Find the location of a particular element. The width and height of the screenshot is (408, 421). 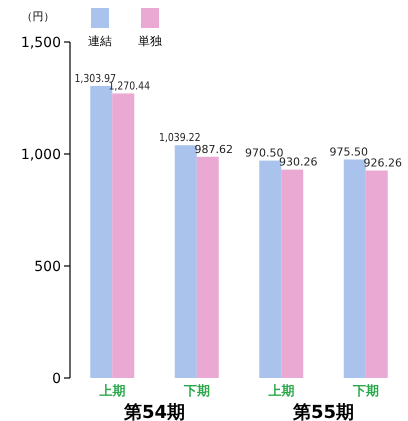

data-label: 1,039.22 is located at coordinates (183, 137).